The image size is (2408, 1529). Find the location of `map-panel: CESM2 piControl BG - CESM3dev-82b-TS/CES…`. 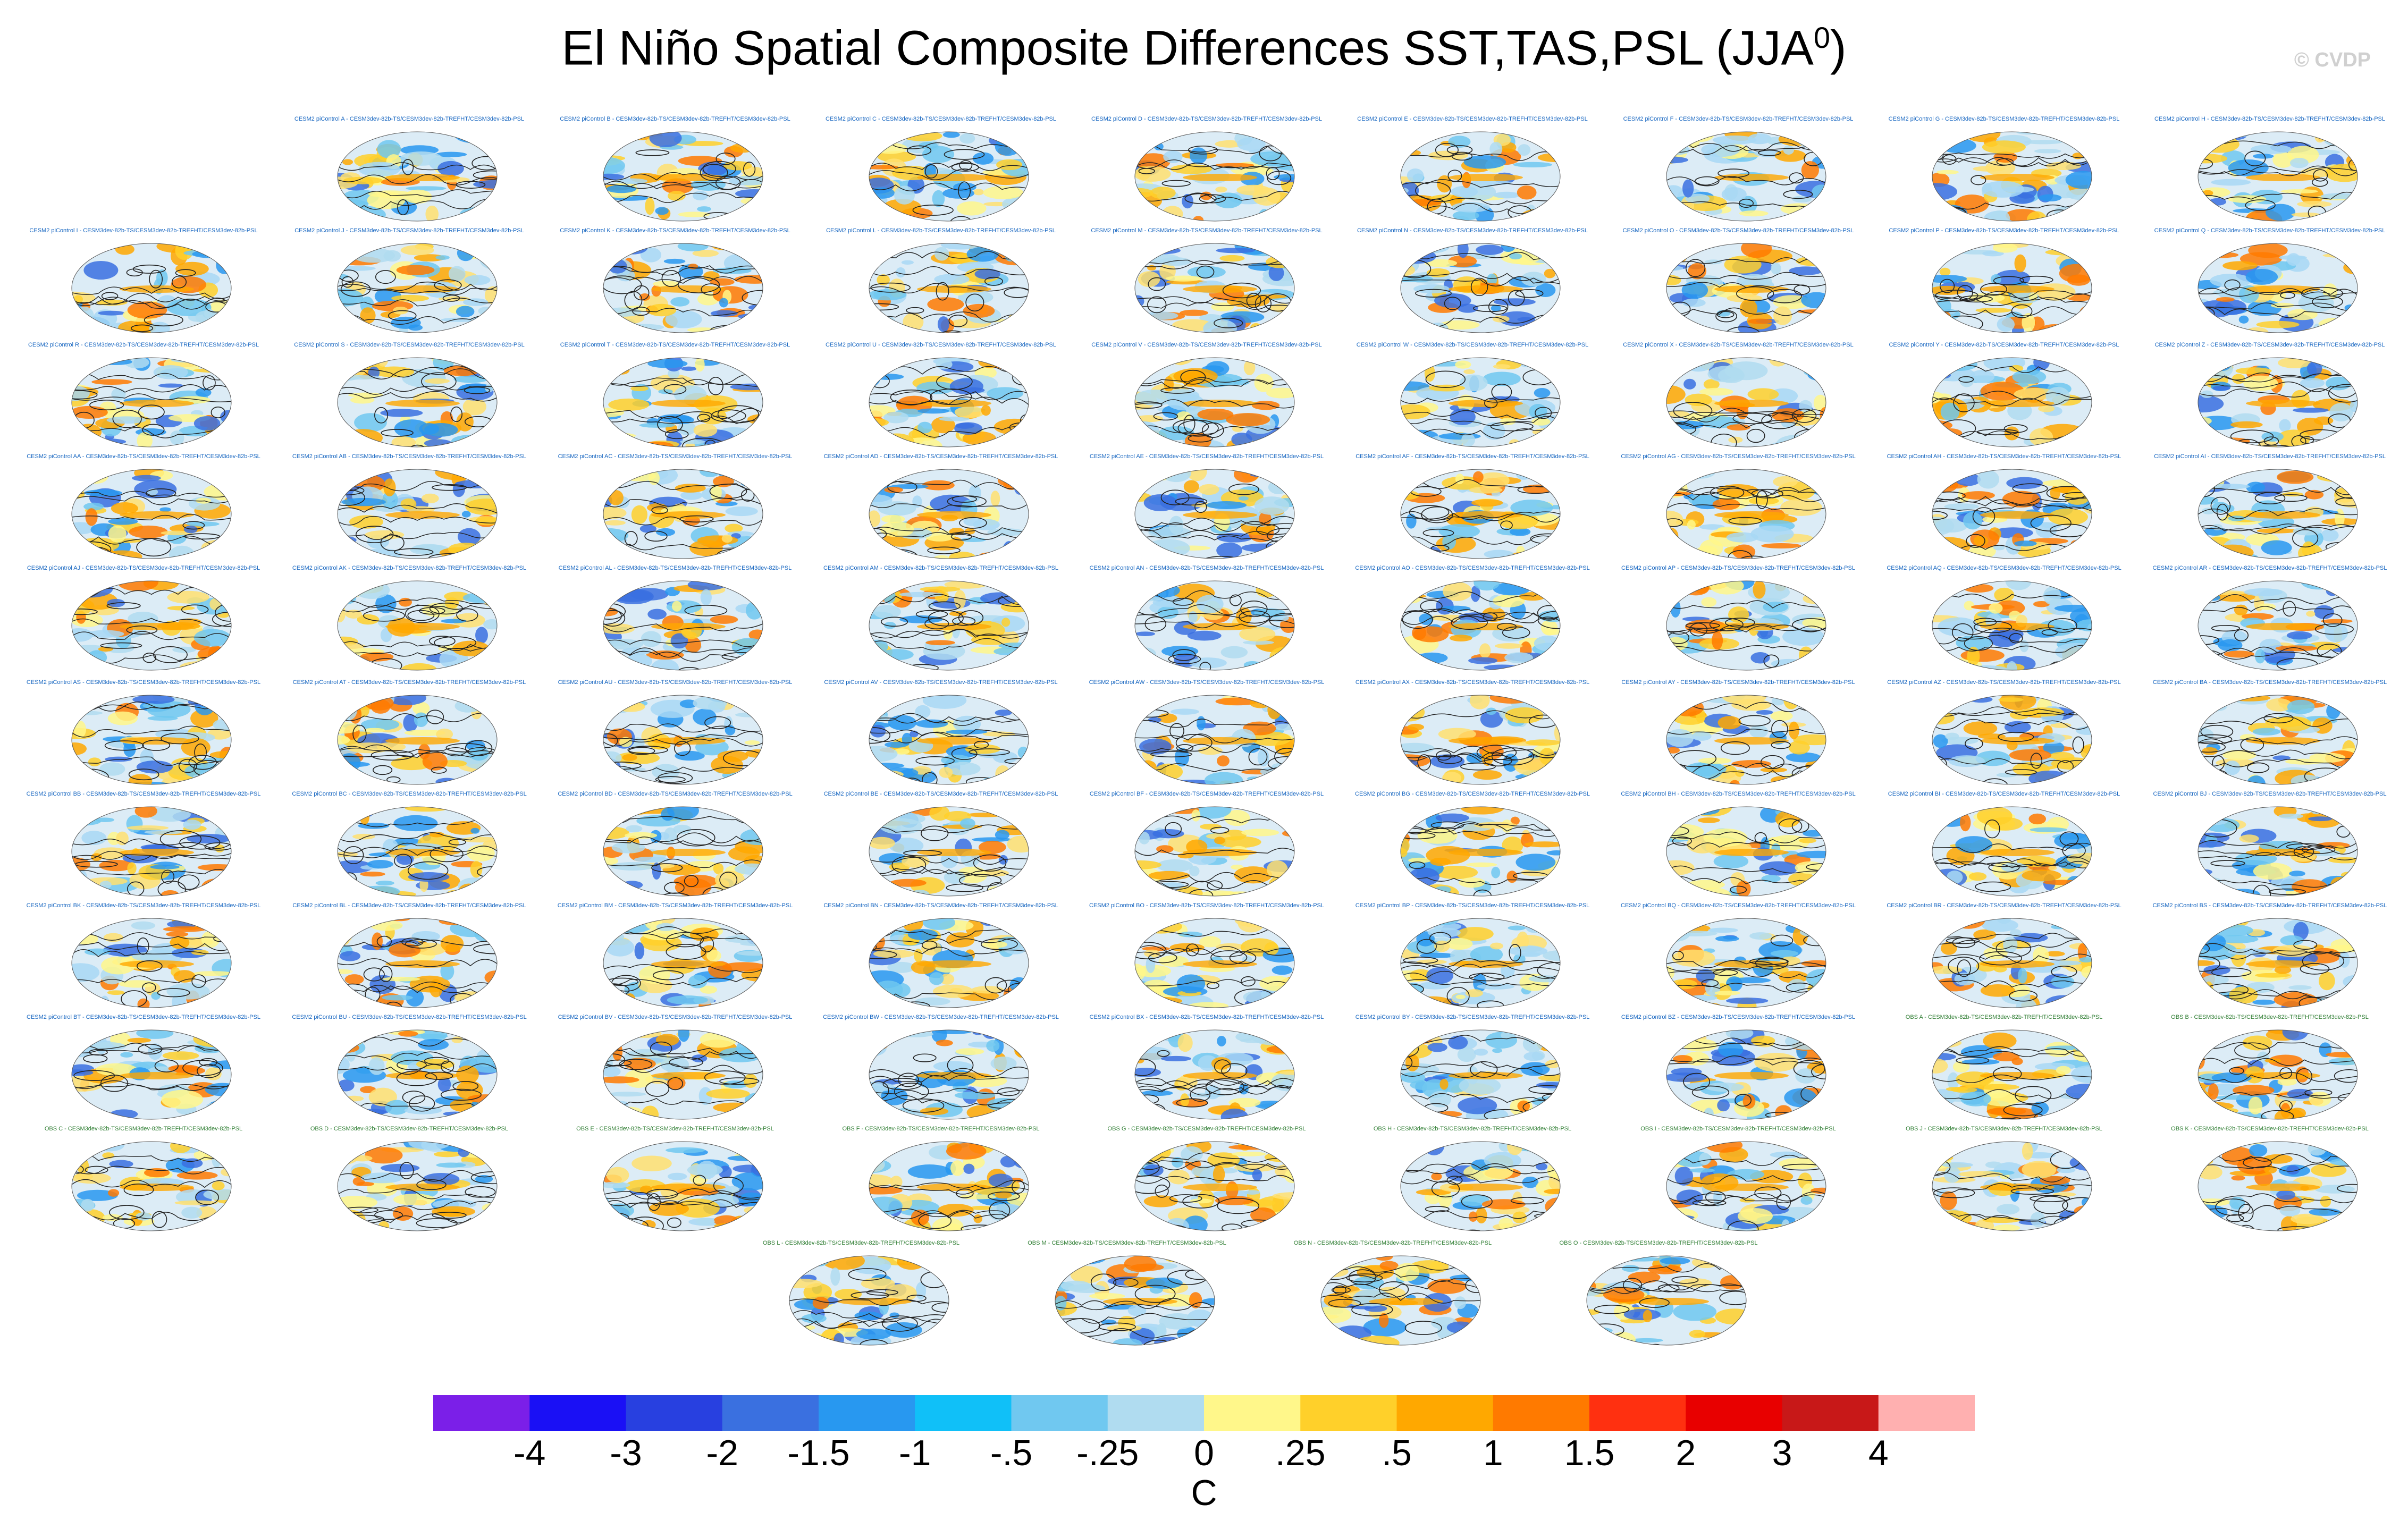

map-panel: CESM2 piControl BG - CESM3dev-82b-TS/CES… is located at coordinates (1472, 845).